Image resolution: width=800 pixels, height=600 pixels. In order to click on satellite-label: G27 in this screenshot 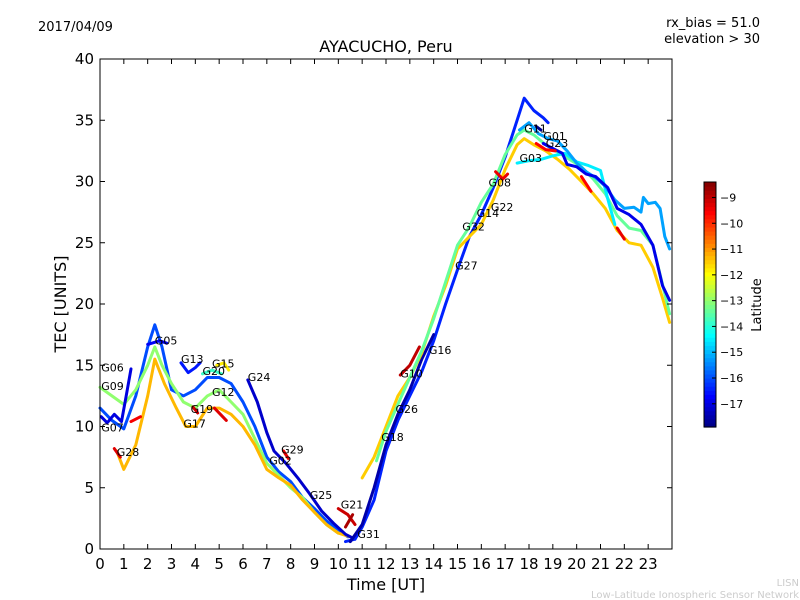, I will do `click(466, 266)`.